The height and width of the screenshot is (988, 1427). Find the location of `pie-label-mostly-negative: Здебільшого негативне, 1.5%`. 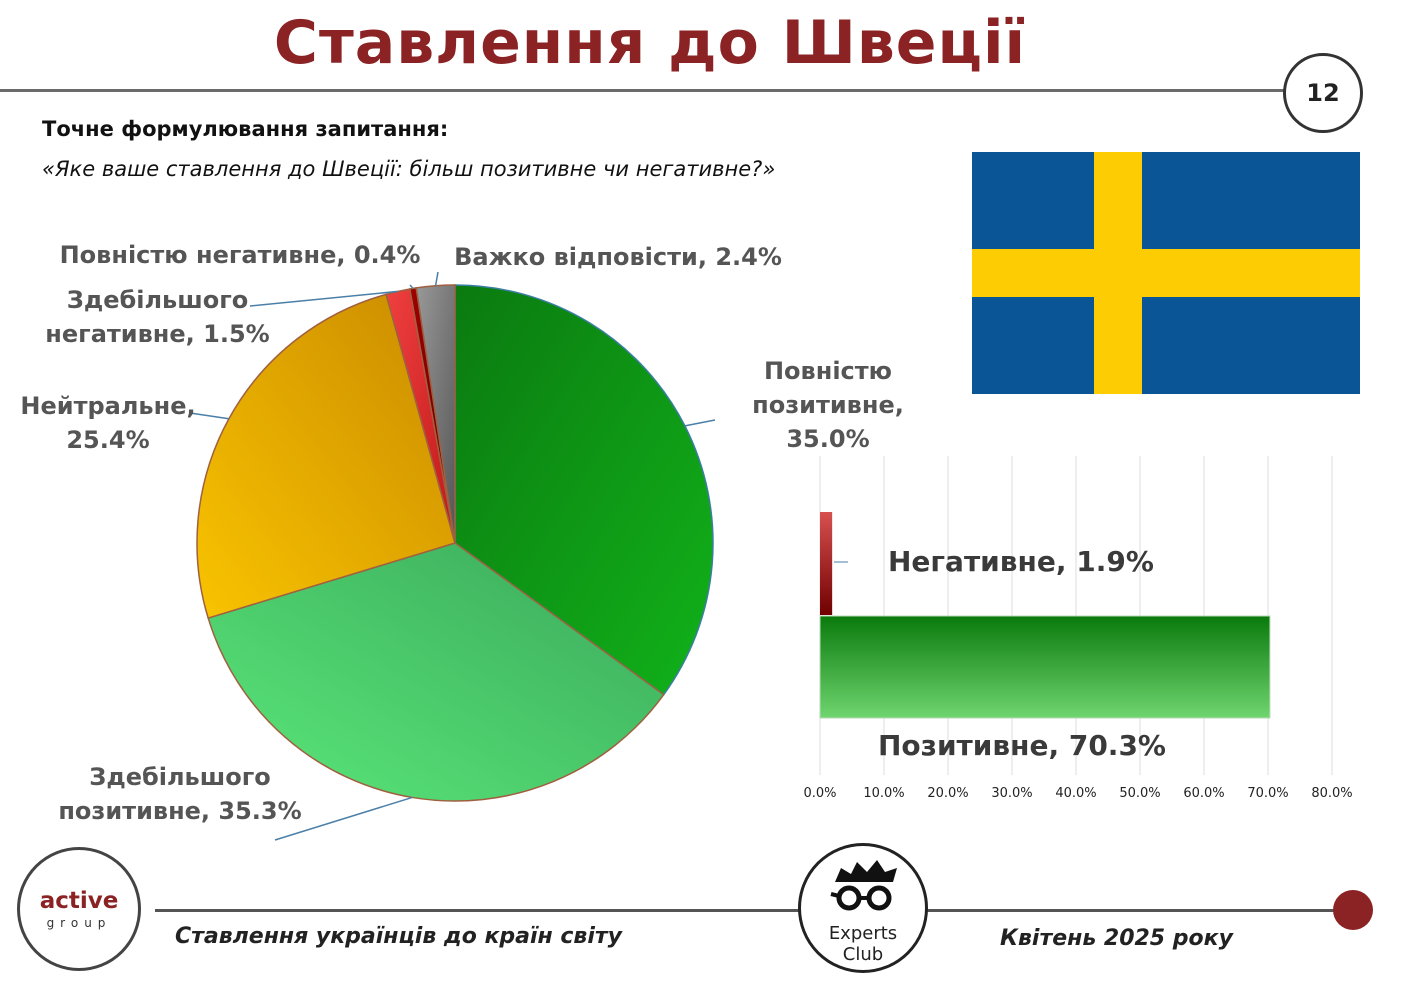

pie-label-mostly-negative: Здебільшого негативне, 1.5% is located at coordinates (157, 317).